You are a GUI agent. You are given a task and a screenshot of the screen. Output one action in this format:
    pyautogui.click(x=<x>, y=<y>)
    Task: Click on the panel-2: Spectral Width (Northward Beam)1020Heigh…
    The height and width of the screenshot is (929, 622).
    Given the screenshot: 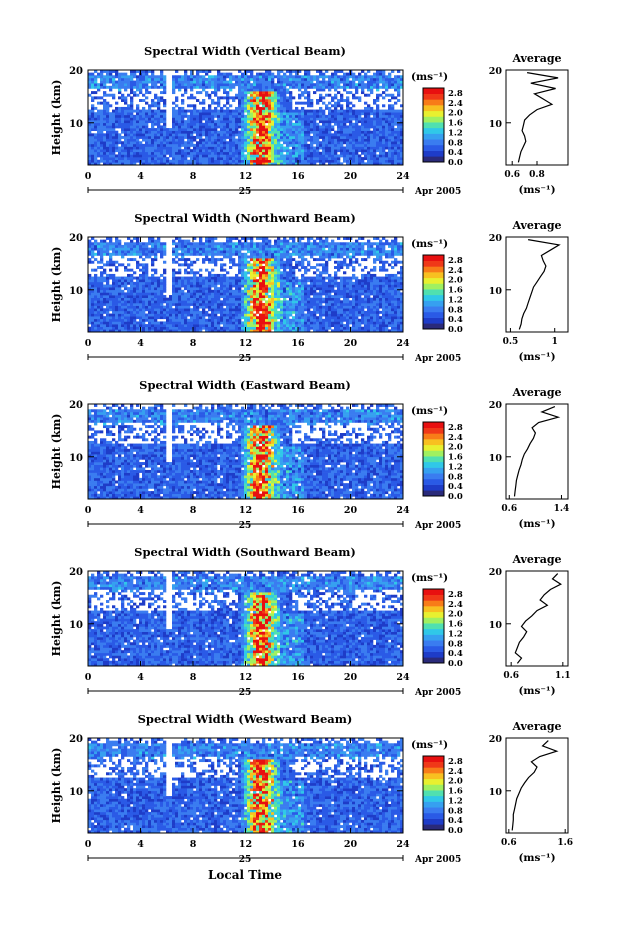 What is the action you would take?
    pyautogui.click(x=309, y=287)
    